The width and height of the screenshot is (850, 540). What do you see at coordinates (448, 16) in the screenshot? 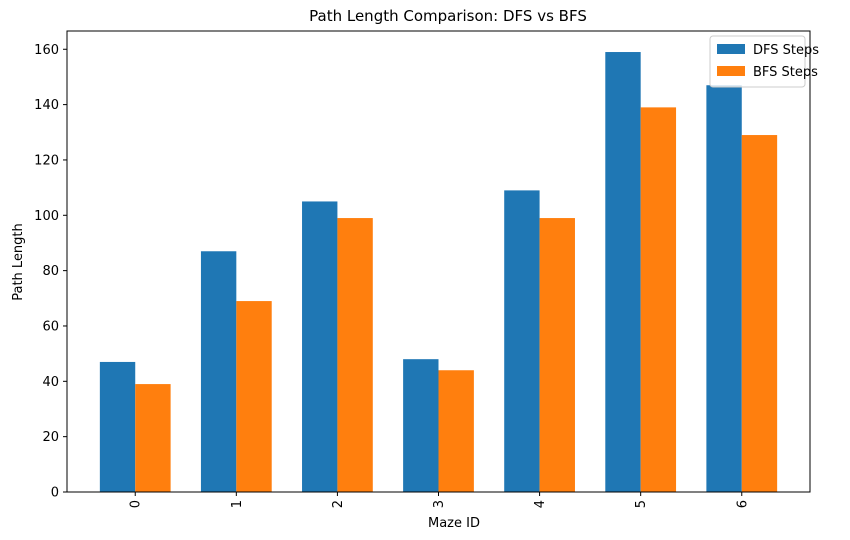
I see `chart-title: Path Length Comparison: DFS vs BFS` at bounding box center [448, 16].